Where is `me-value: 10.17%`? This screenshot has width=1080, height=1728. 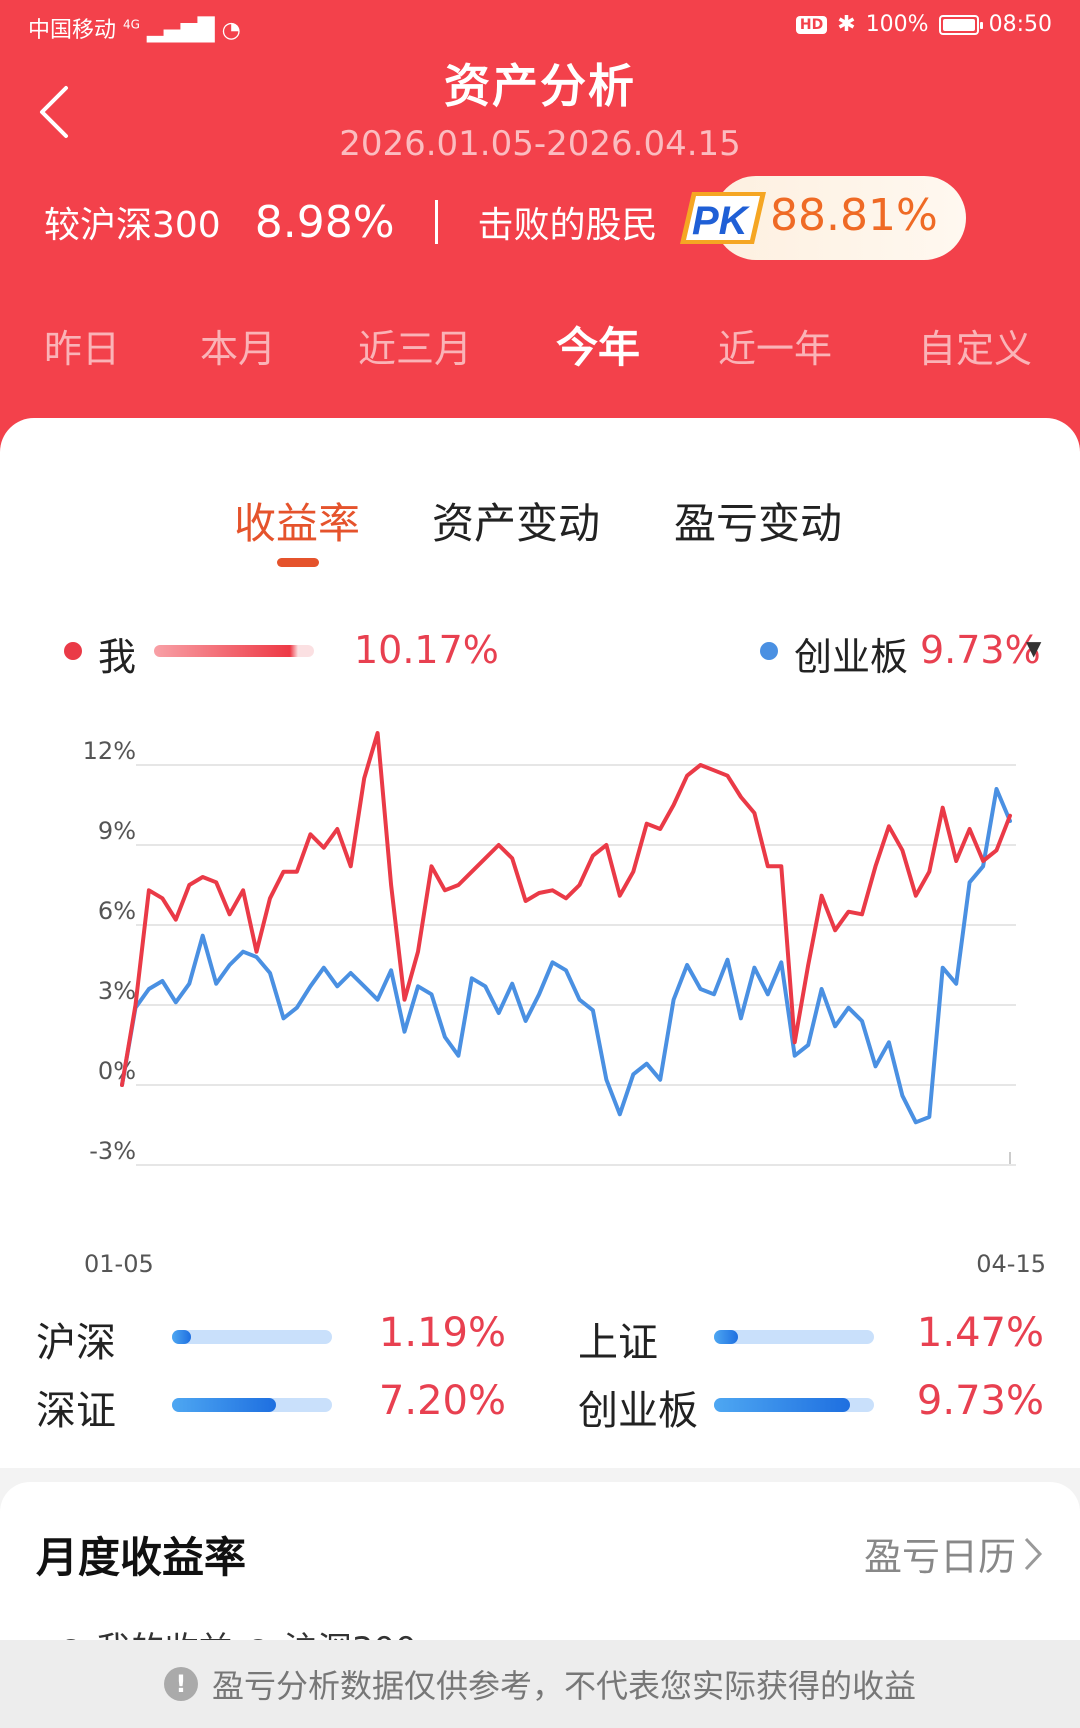
me-value: 10.17% is located at coordinates (426, 650).